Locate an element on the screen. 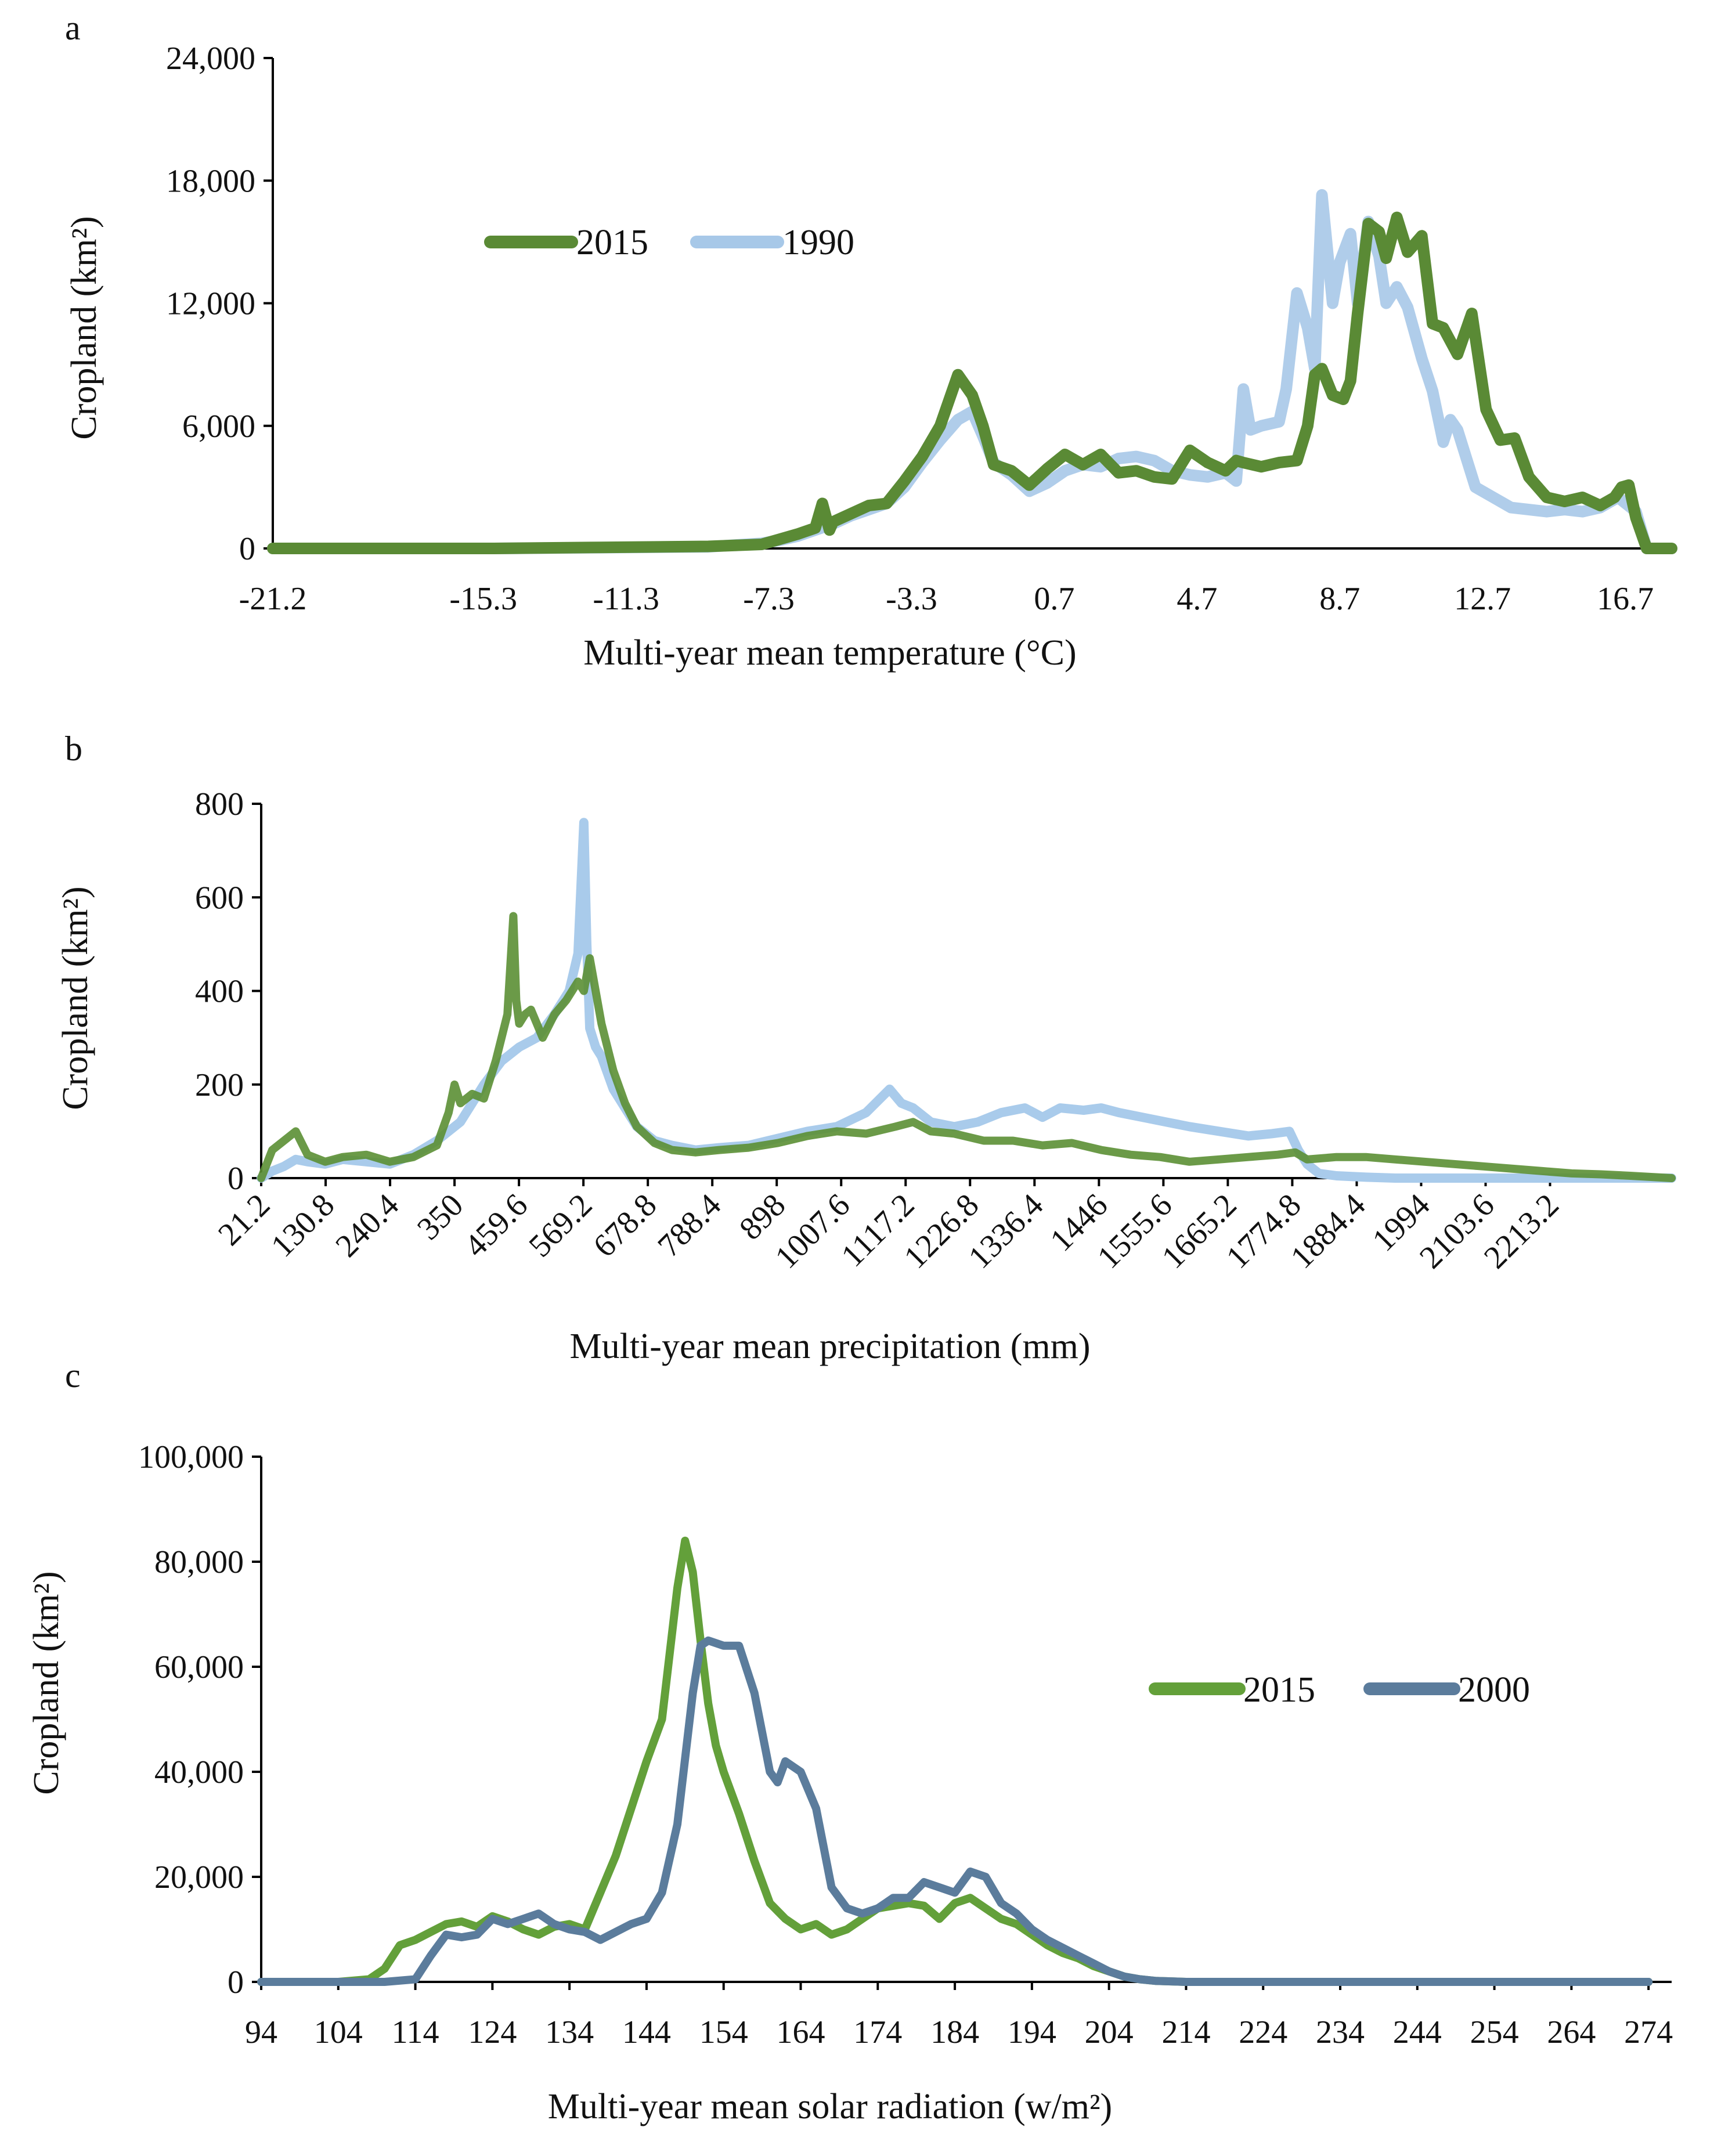  x-tick-label-a: -15.3 is located at coordinates (483, 599).